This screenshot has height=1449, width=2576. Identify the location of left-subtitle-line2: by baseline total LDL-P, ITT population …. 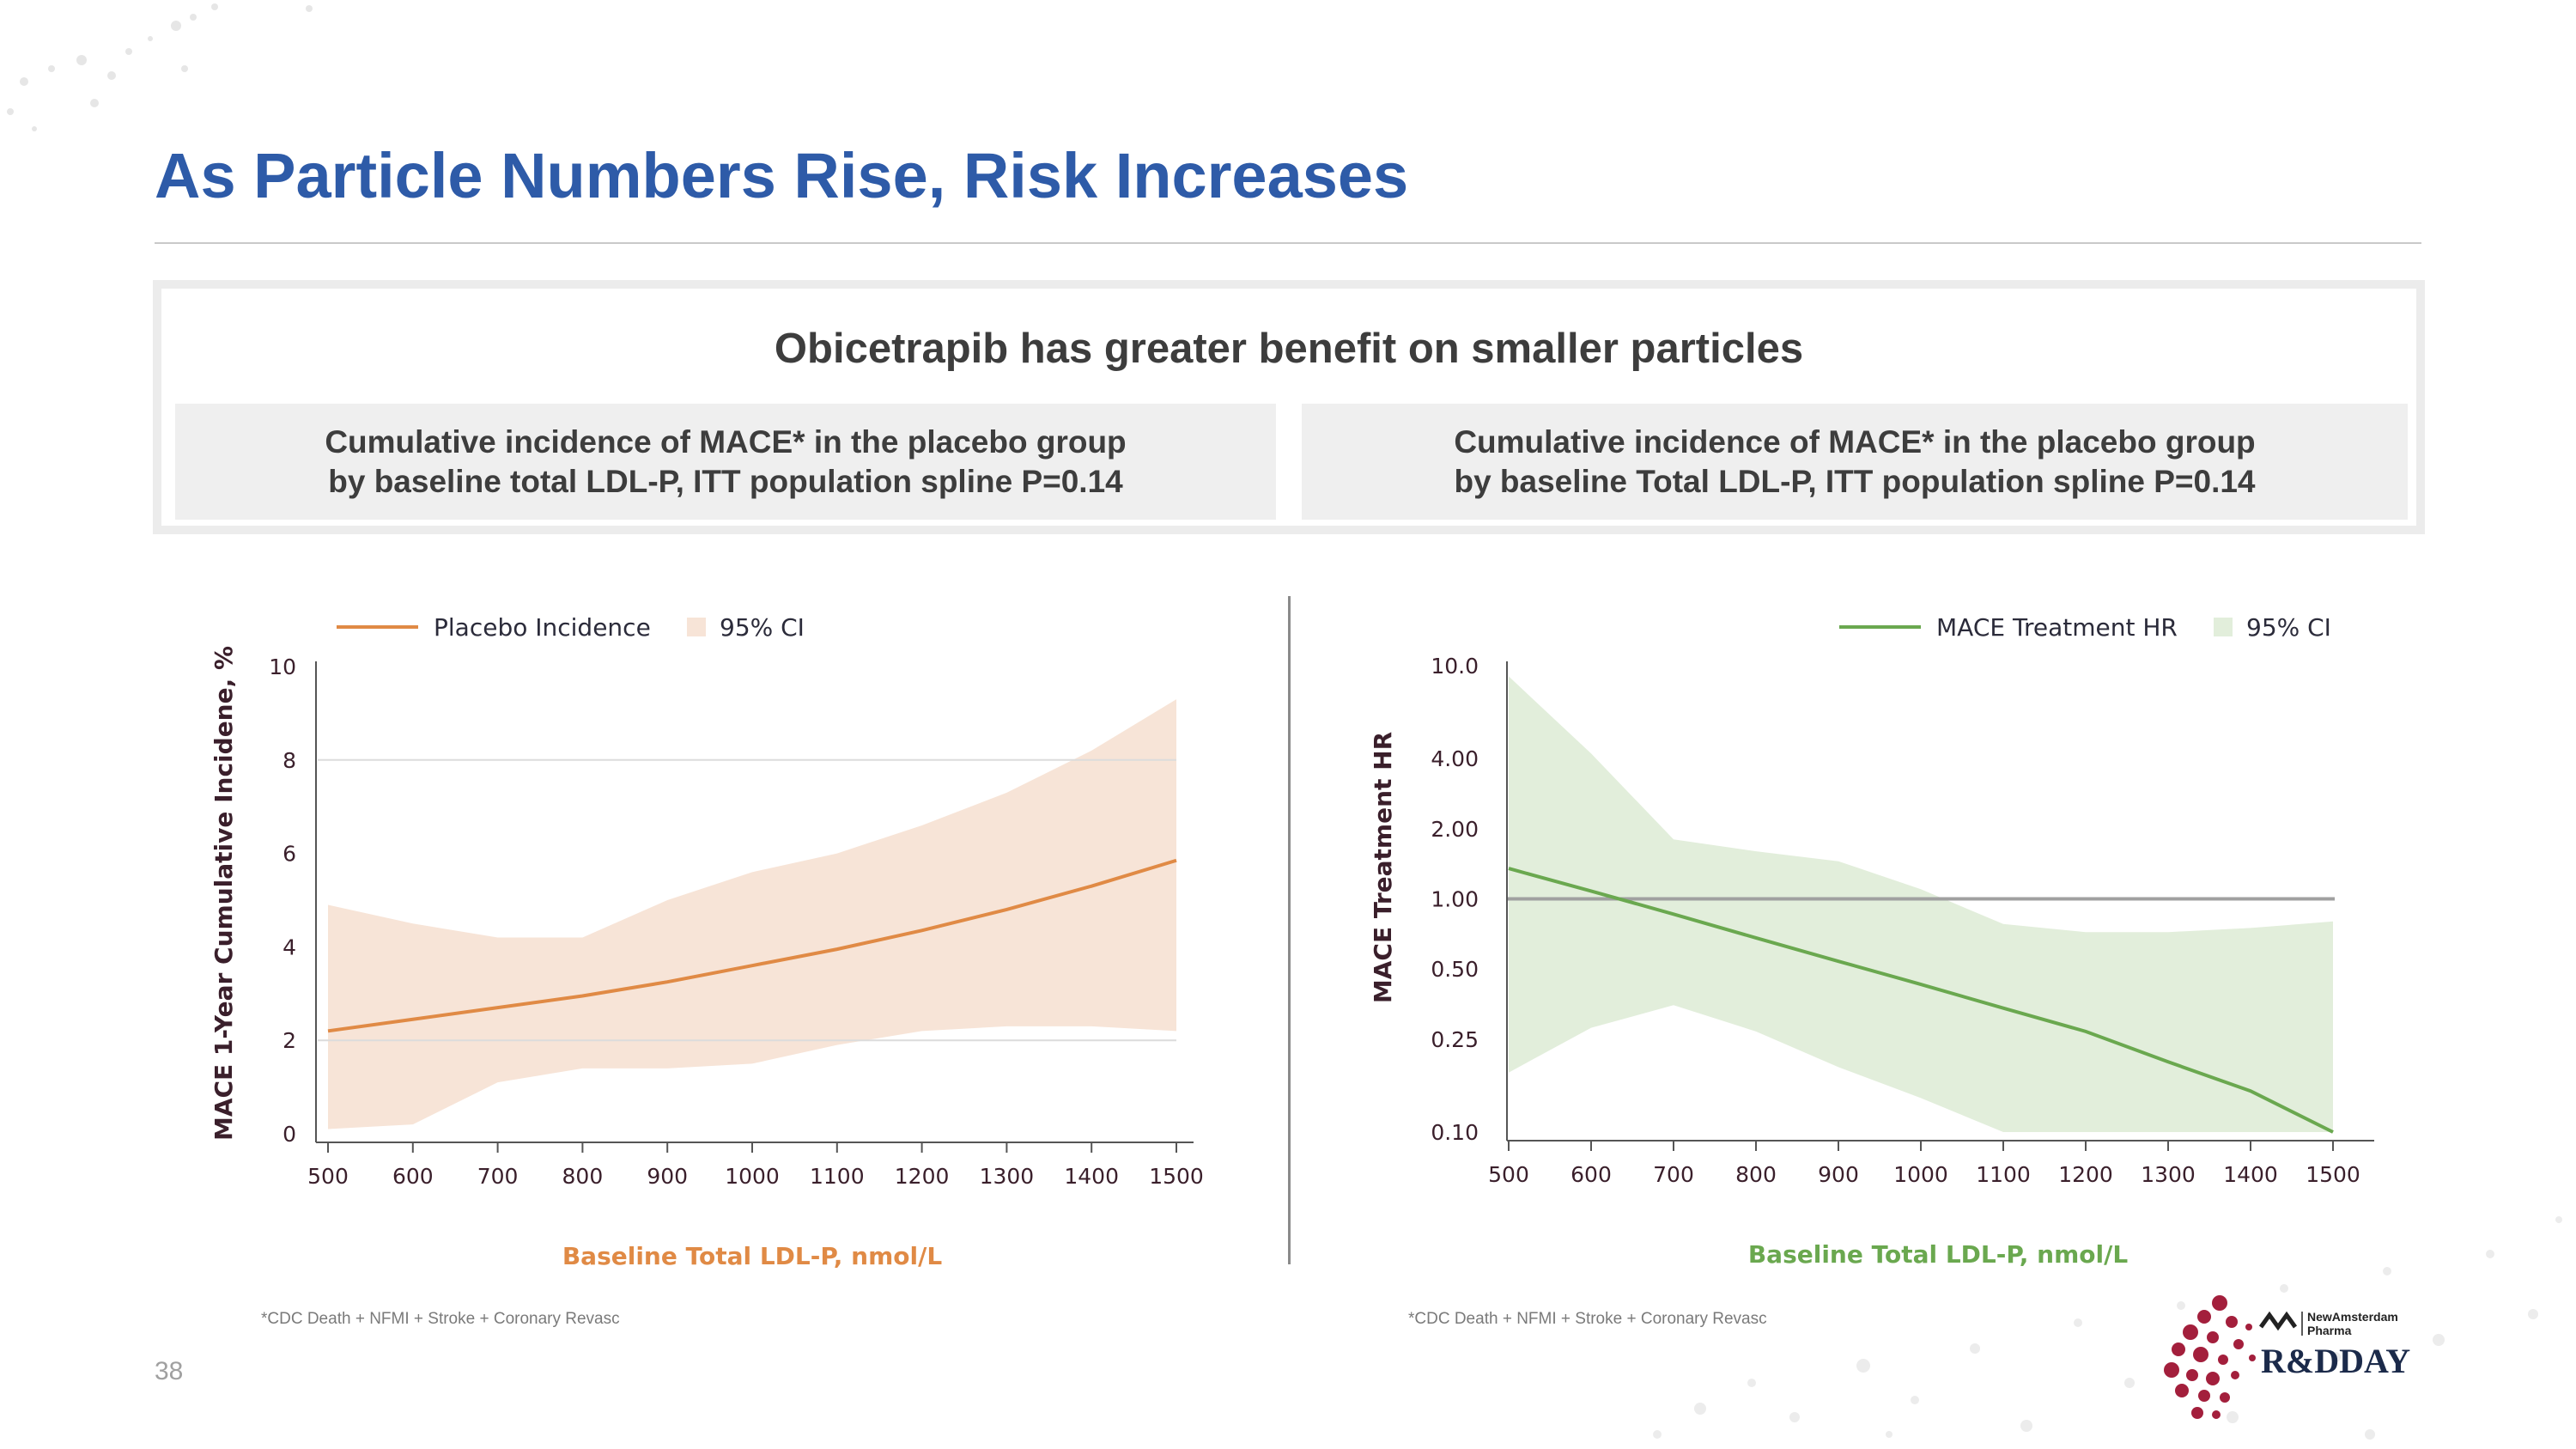
(726, 481).